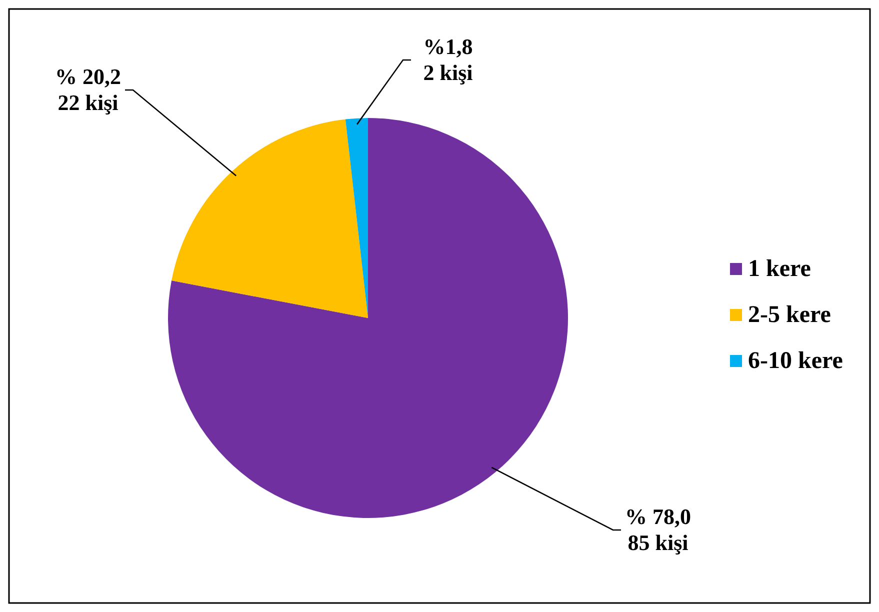  Describe the element at coordinates (790, 315) in the screenshot. I see `legend-label: 2-5 kere` at that location.